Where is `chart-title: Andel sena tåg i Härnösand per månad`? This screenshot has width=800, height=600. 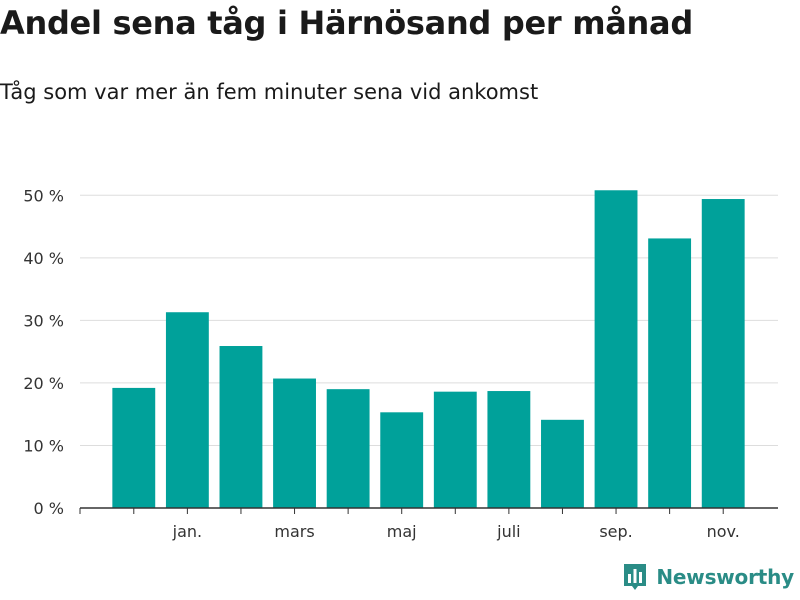
chart-title: Andel sena tåg i Härnösand per månad is located at coordinates (346, 23).